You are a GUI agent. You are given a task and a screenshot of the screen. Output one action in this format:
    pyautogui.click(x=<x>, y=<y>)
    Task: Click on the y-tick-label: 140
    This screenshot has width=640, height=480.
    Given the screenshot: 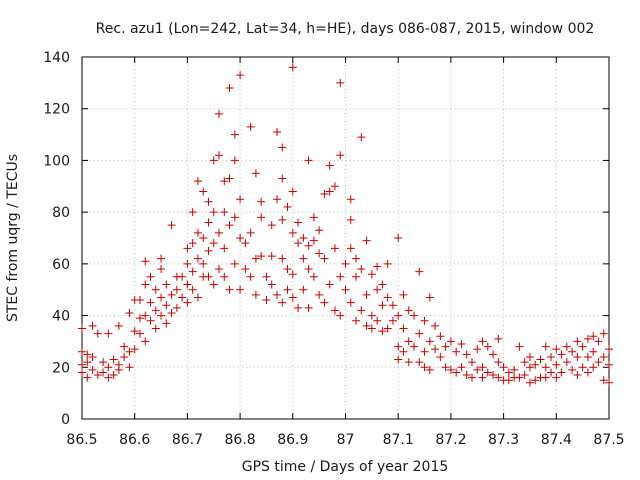 What is the action you would take?
    pyautogui.click(x=56, y=58)
    